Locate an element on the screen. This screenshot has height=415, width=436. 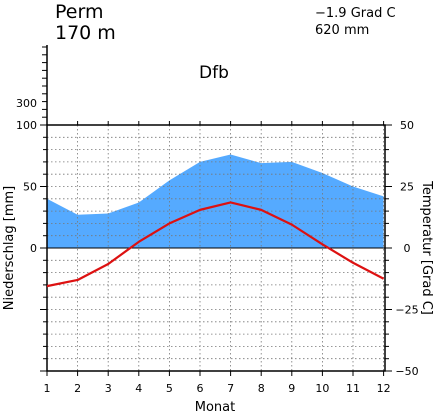
x-tick-label: 9 is located at coordinates (291, 388).